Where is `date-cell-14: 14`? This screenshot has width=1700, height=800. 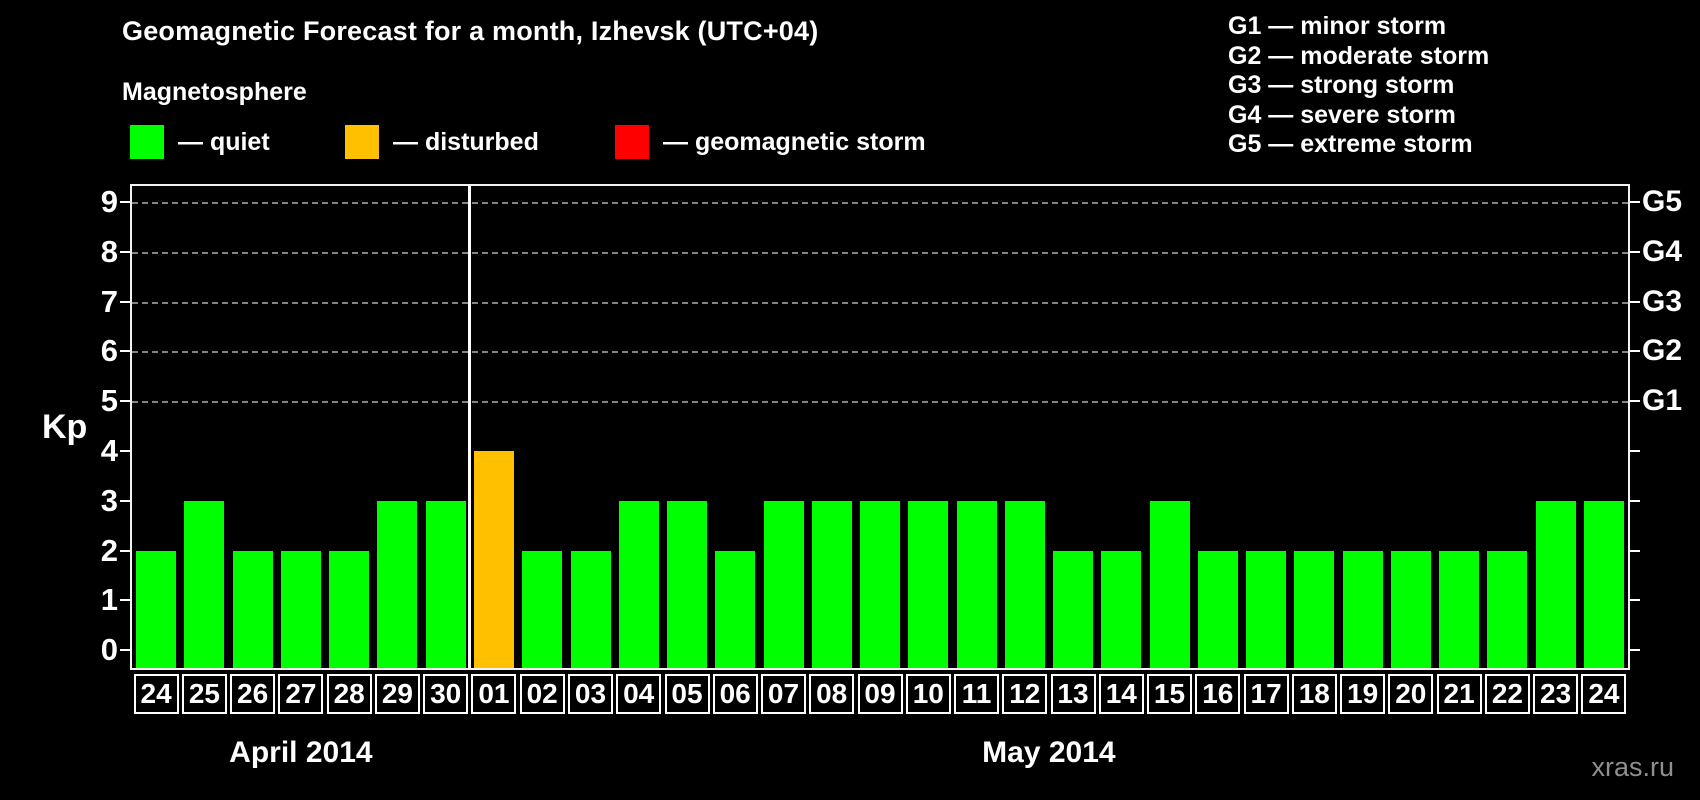 date-cell-14: 14 is located at coordinates (1121, 694).